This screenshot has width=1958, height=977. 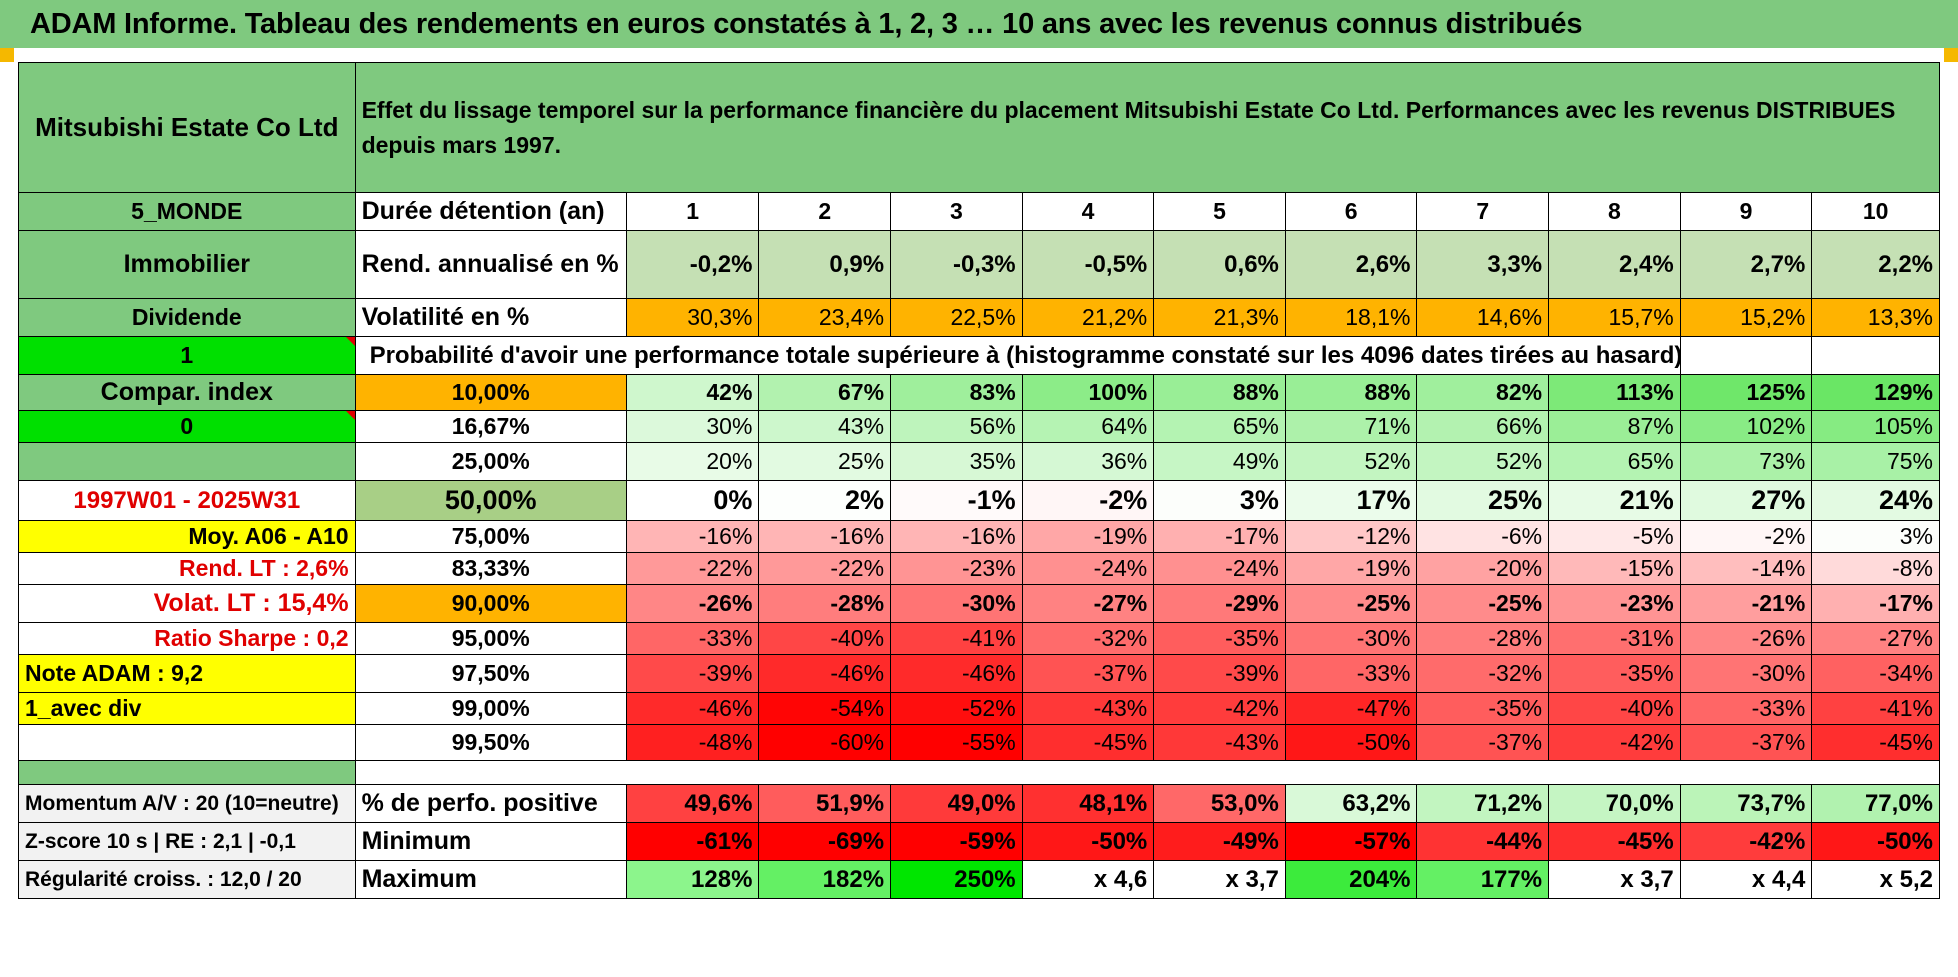 I want to click on probability-cell: 3%, so click(x=1875, y=536).